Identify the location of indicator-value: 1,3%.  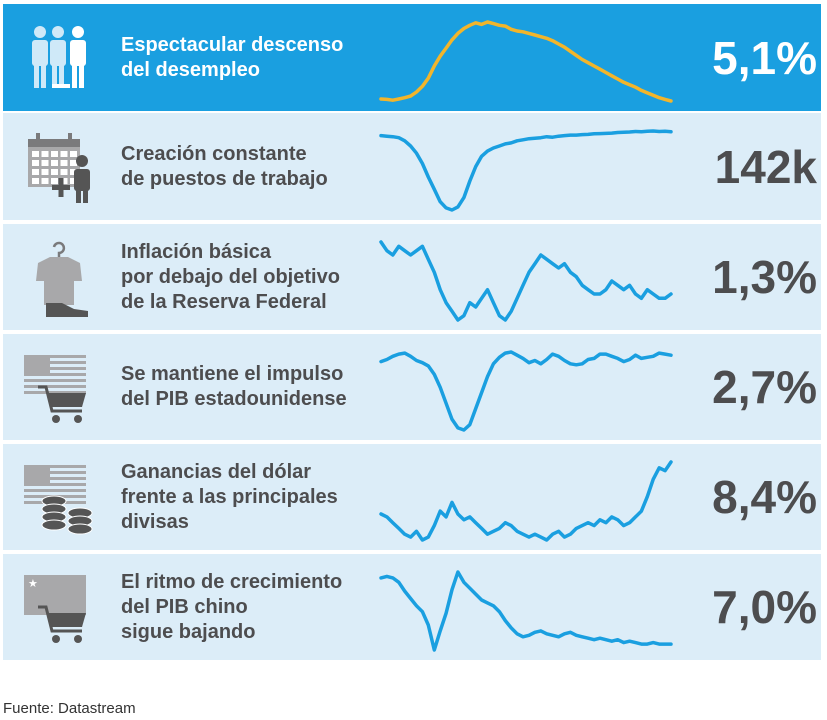
(764, 277).